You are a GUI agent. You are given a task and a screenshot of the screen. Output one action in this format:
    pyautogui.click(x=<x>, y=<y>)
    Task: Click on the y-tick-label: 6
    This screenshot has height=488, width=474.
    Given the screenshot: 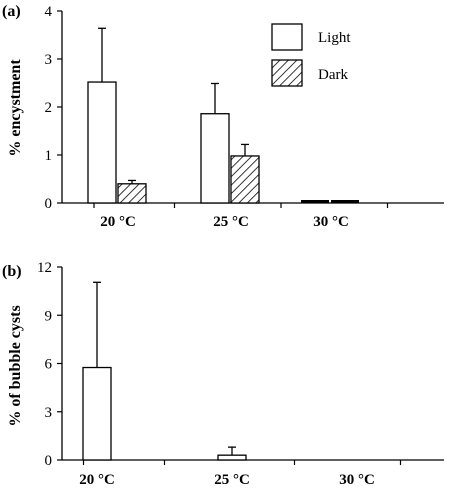 What is the action you would take?
    pyautogui.click(x=49, y=365)
    